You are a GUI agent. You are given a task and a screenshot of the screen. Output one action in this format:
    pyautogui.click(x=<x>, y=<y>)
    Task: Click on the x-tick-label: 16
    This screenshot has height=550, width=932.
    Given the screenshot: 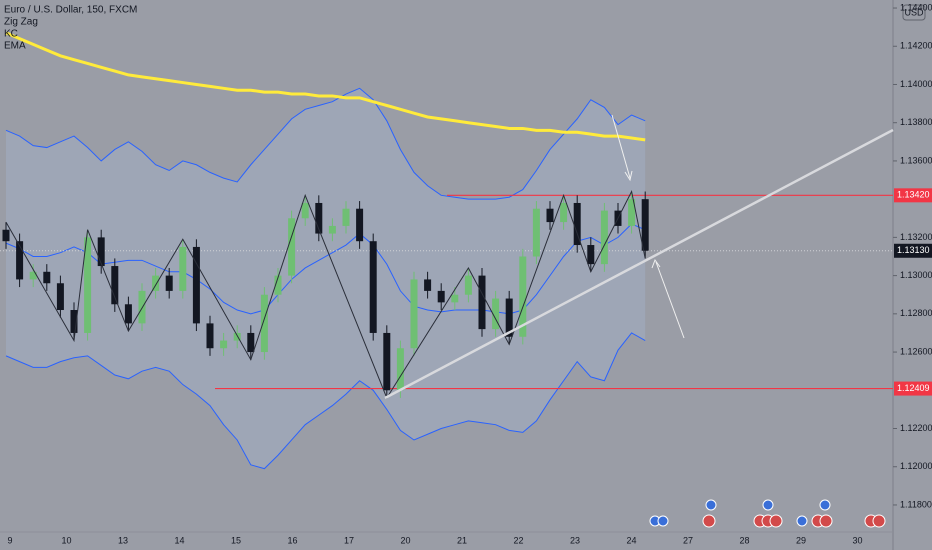 What is the action you would take?
    pyautogui.click(x=292, y=540)
    